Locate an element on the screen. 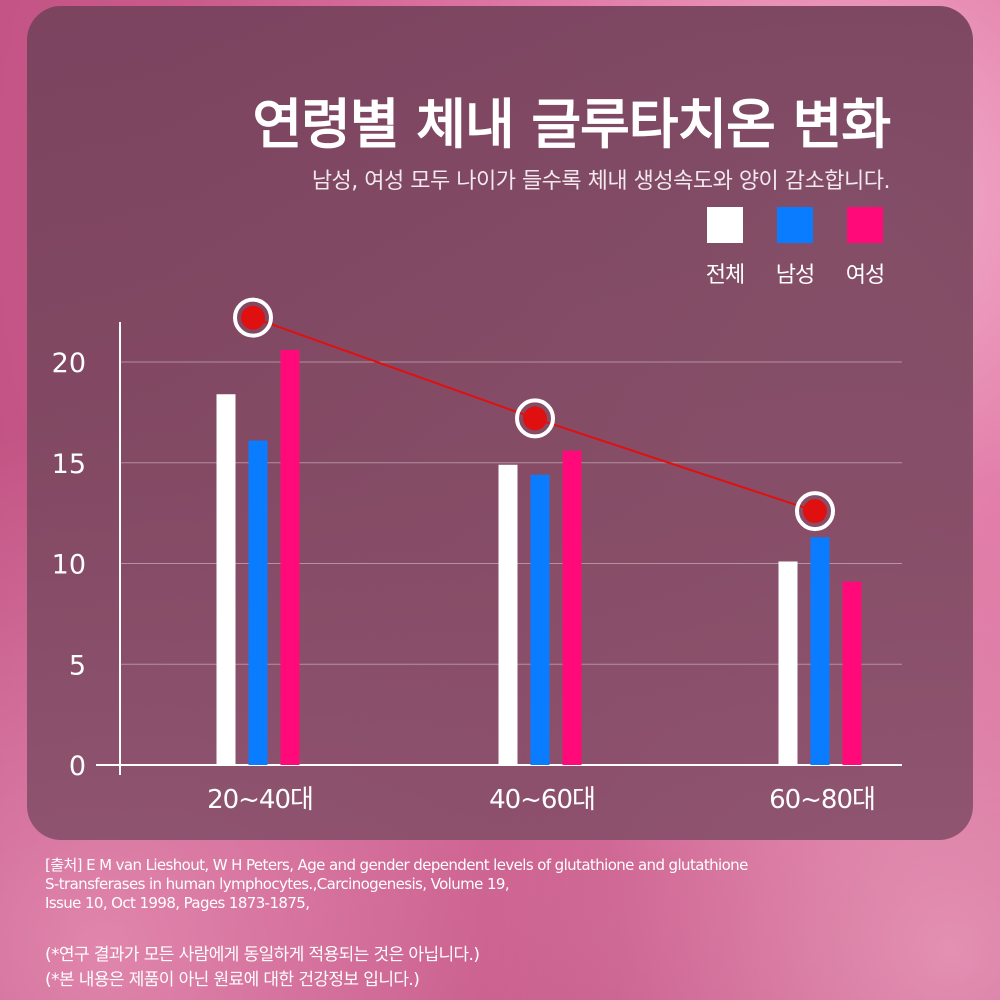 The width and height of the screenshot is (1000, 1000). disclaimer-note: (*본 내용은 제품이 아닌 원료에 대한 건강정보 입니다.) is located at coordinates (232, 980).